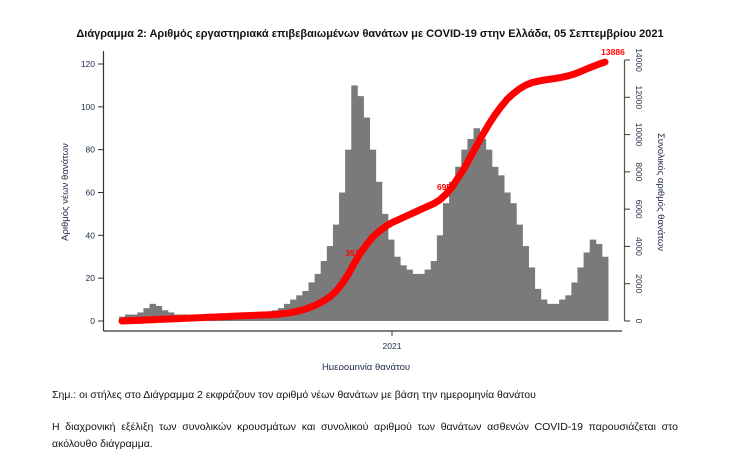  Describe the element at coordinates (352, 253) in the screenshot. I see `data-label: 351` at that location.